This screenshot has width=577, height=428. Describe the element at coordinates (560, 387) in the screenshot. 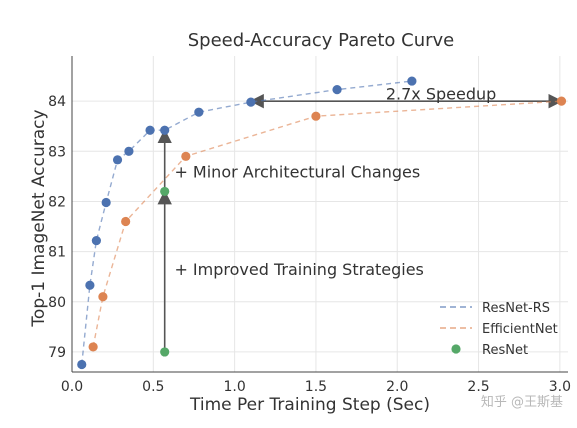

I see `x-tick-label: 3.0` at that location.